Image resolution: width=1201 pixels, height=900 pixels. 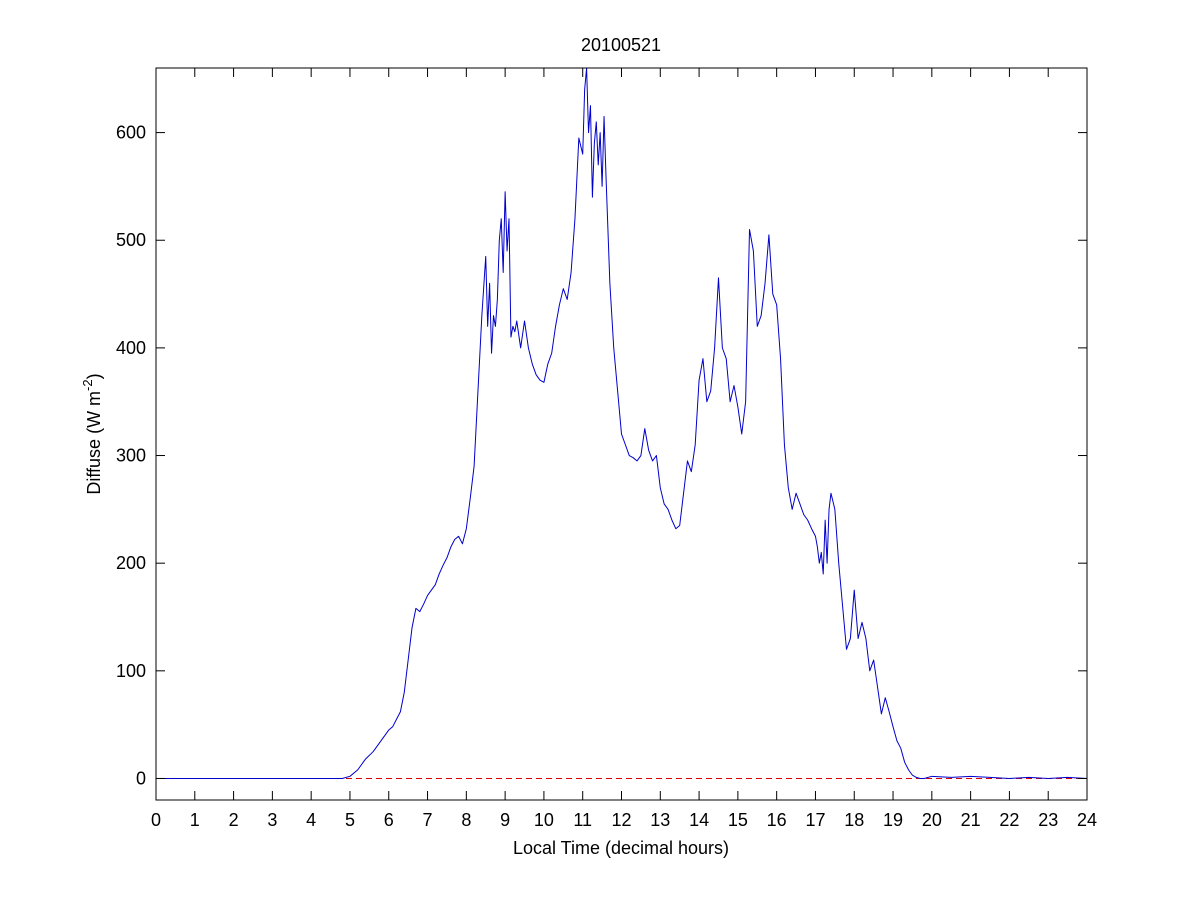 What do you see at coordinates (854, 820) in the screenshot?
I see `x-tick-label: 18` at bounding box center [854, 820].